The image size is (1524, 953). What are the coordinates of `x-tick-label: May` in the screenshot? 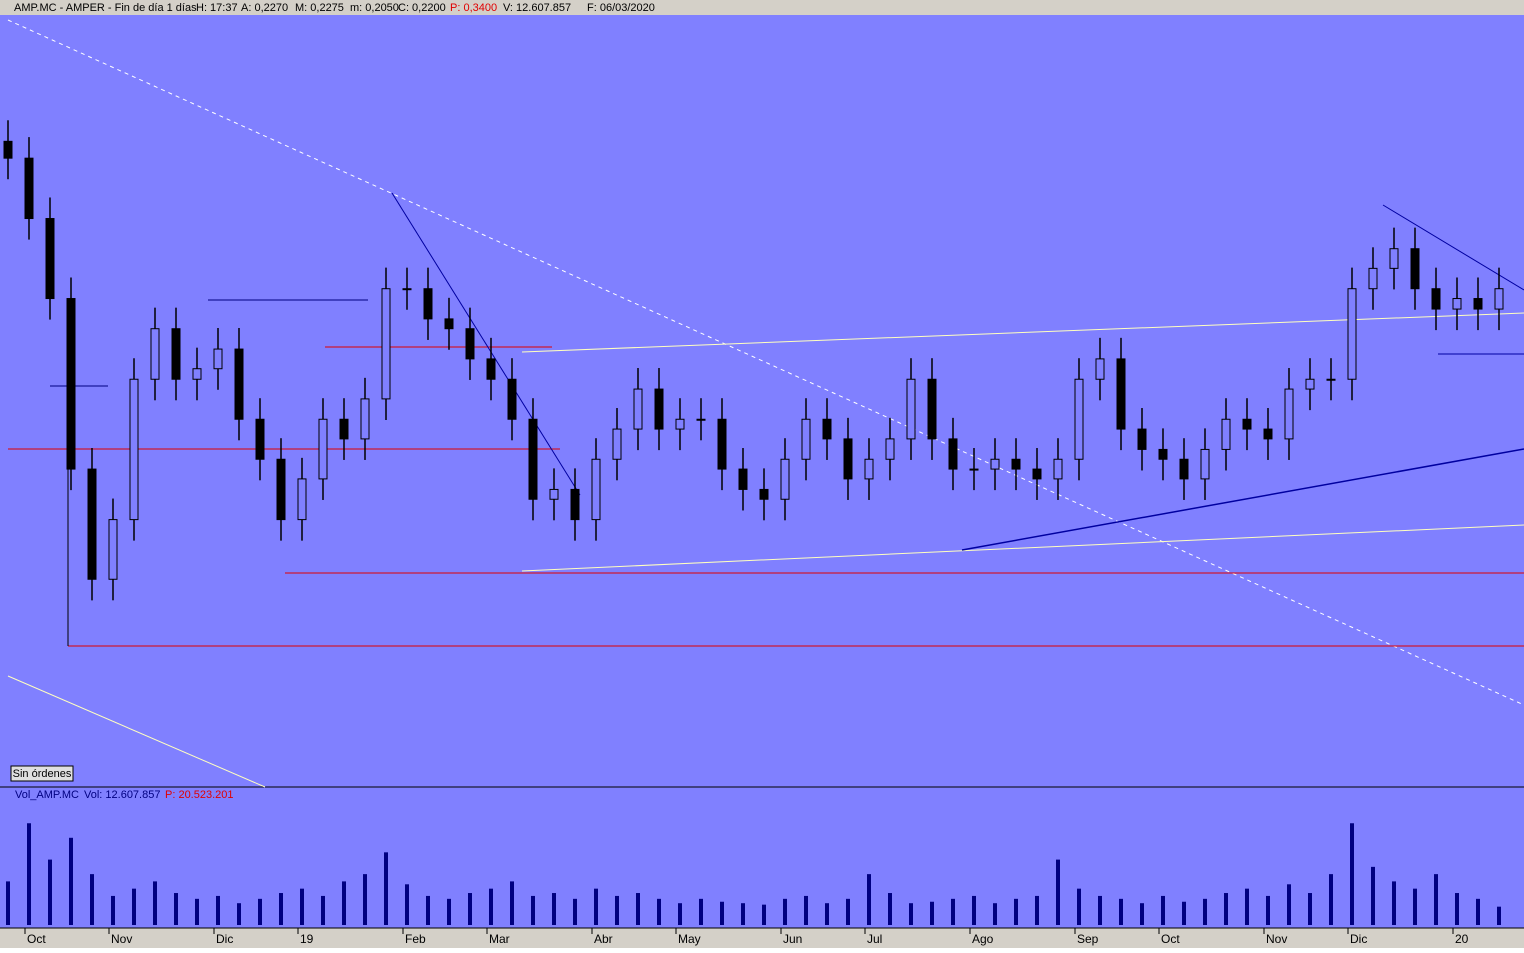 It's located at (689, 939).